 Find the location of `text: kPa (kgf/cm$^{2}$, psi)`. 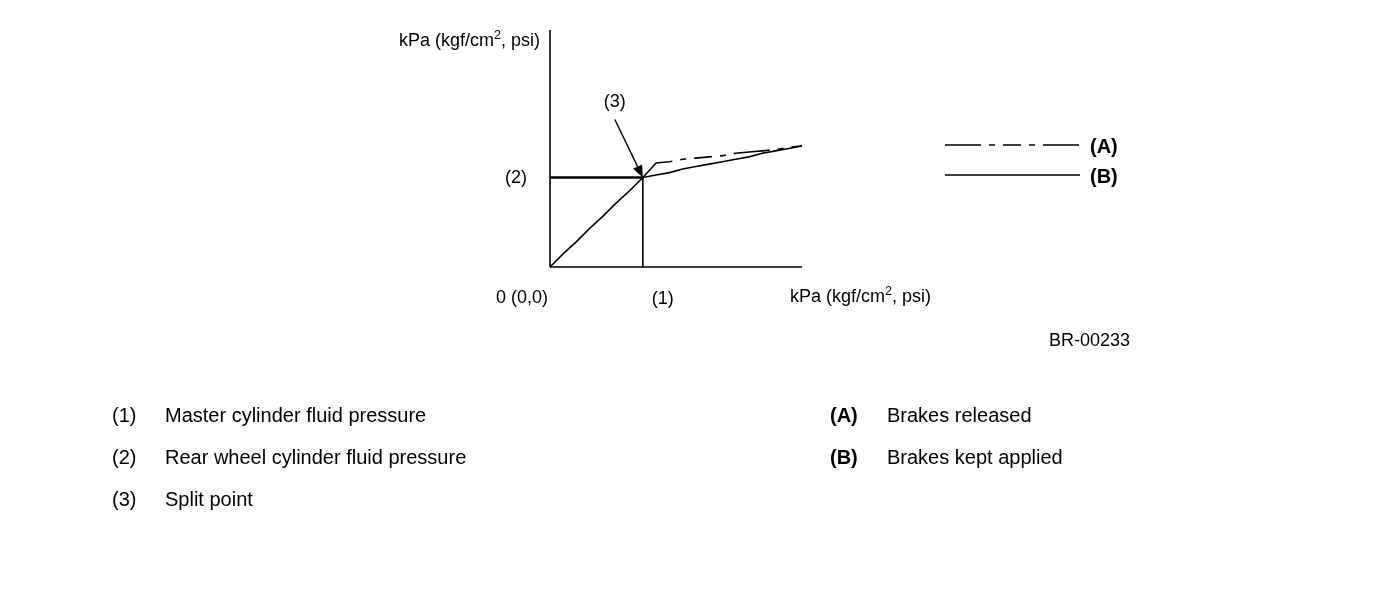

text: kPa (kgf/cm$^{2}$, psi) is located at coordinates (469, 39).